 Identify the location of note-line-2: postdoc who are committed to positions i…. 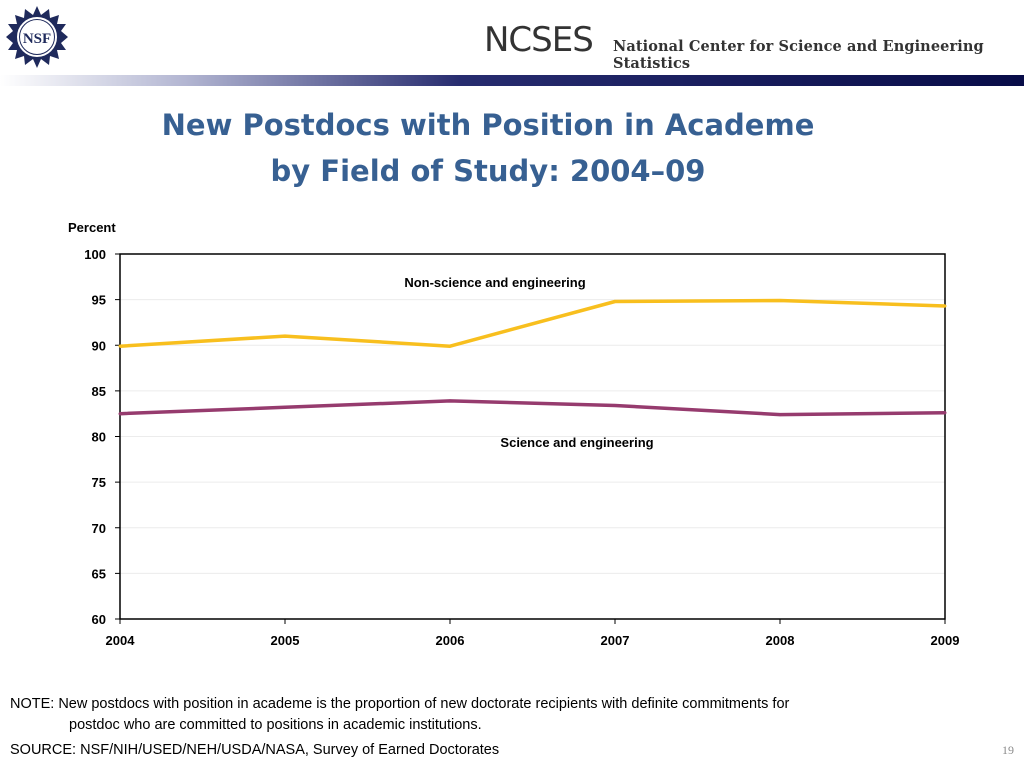
(275, 725).